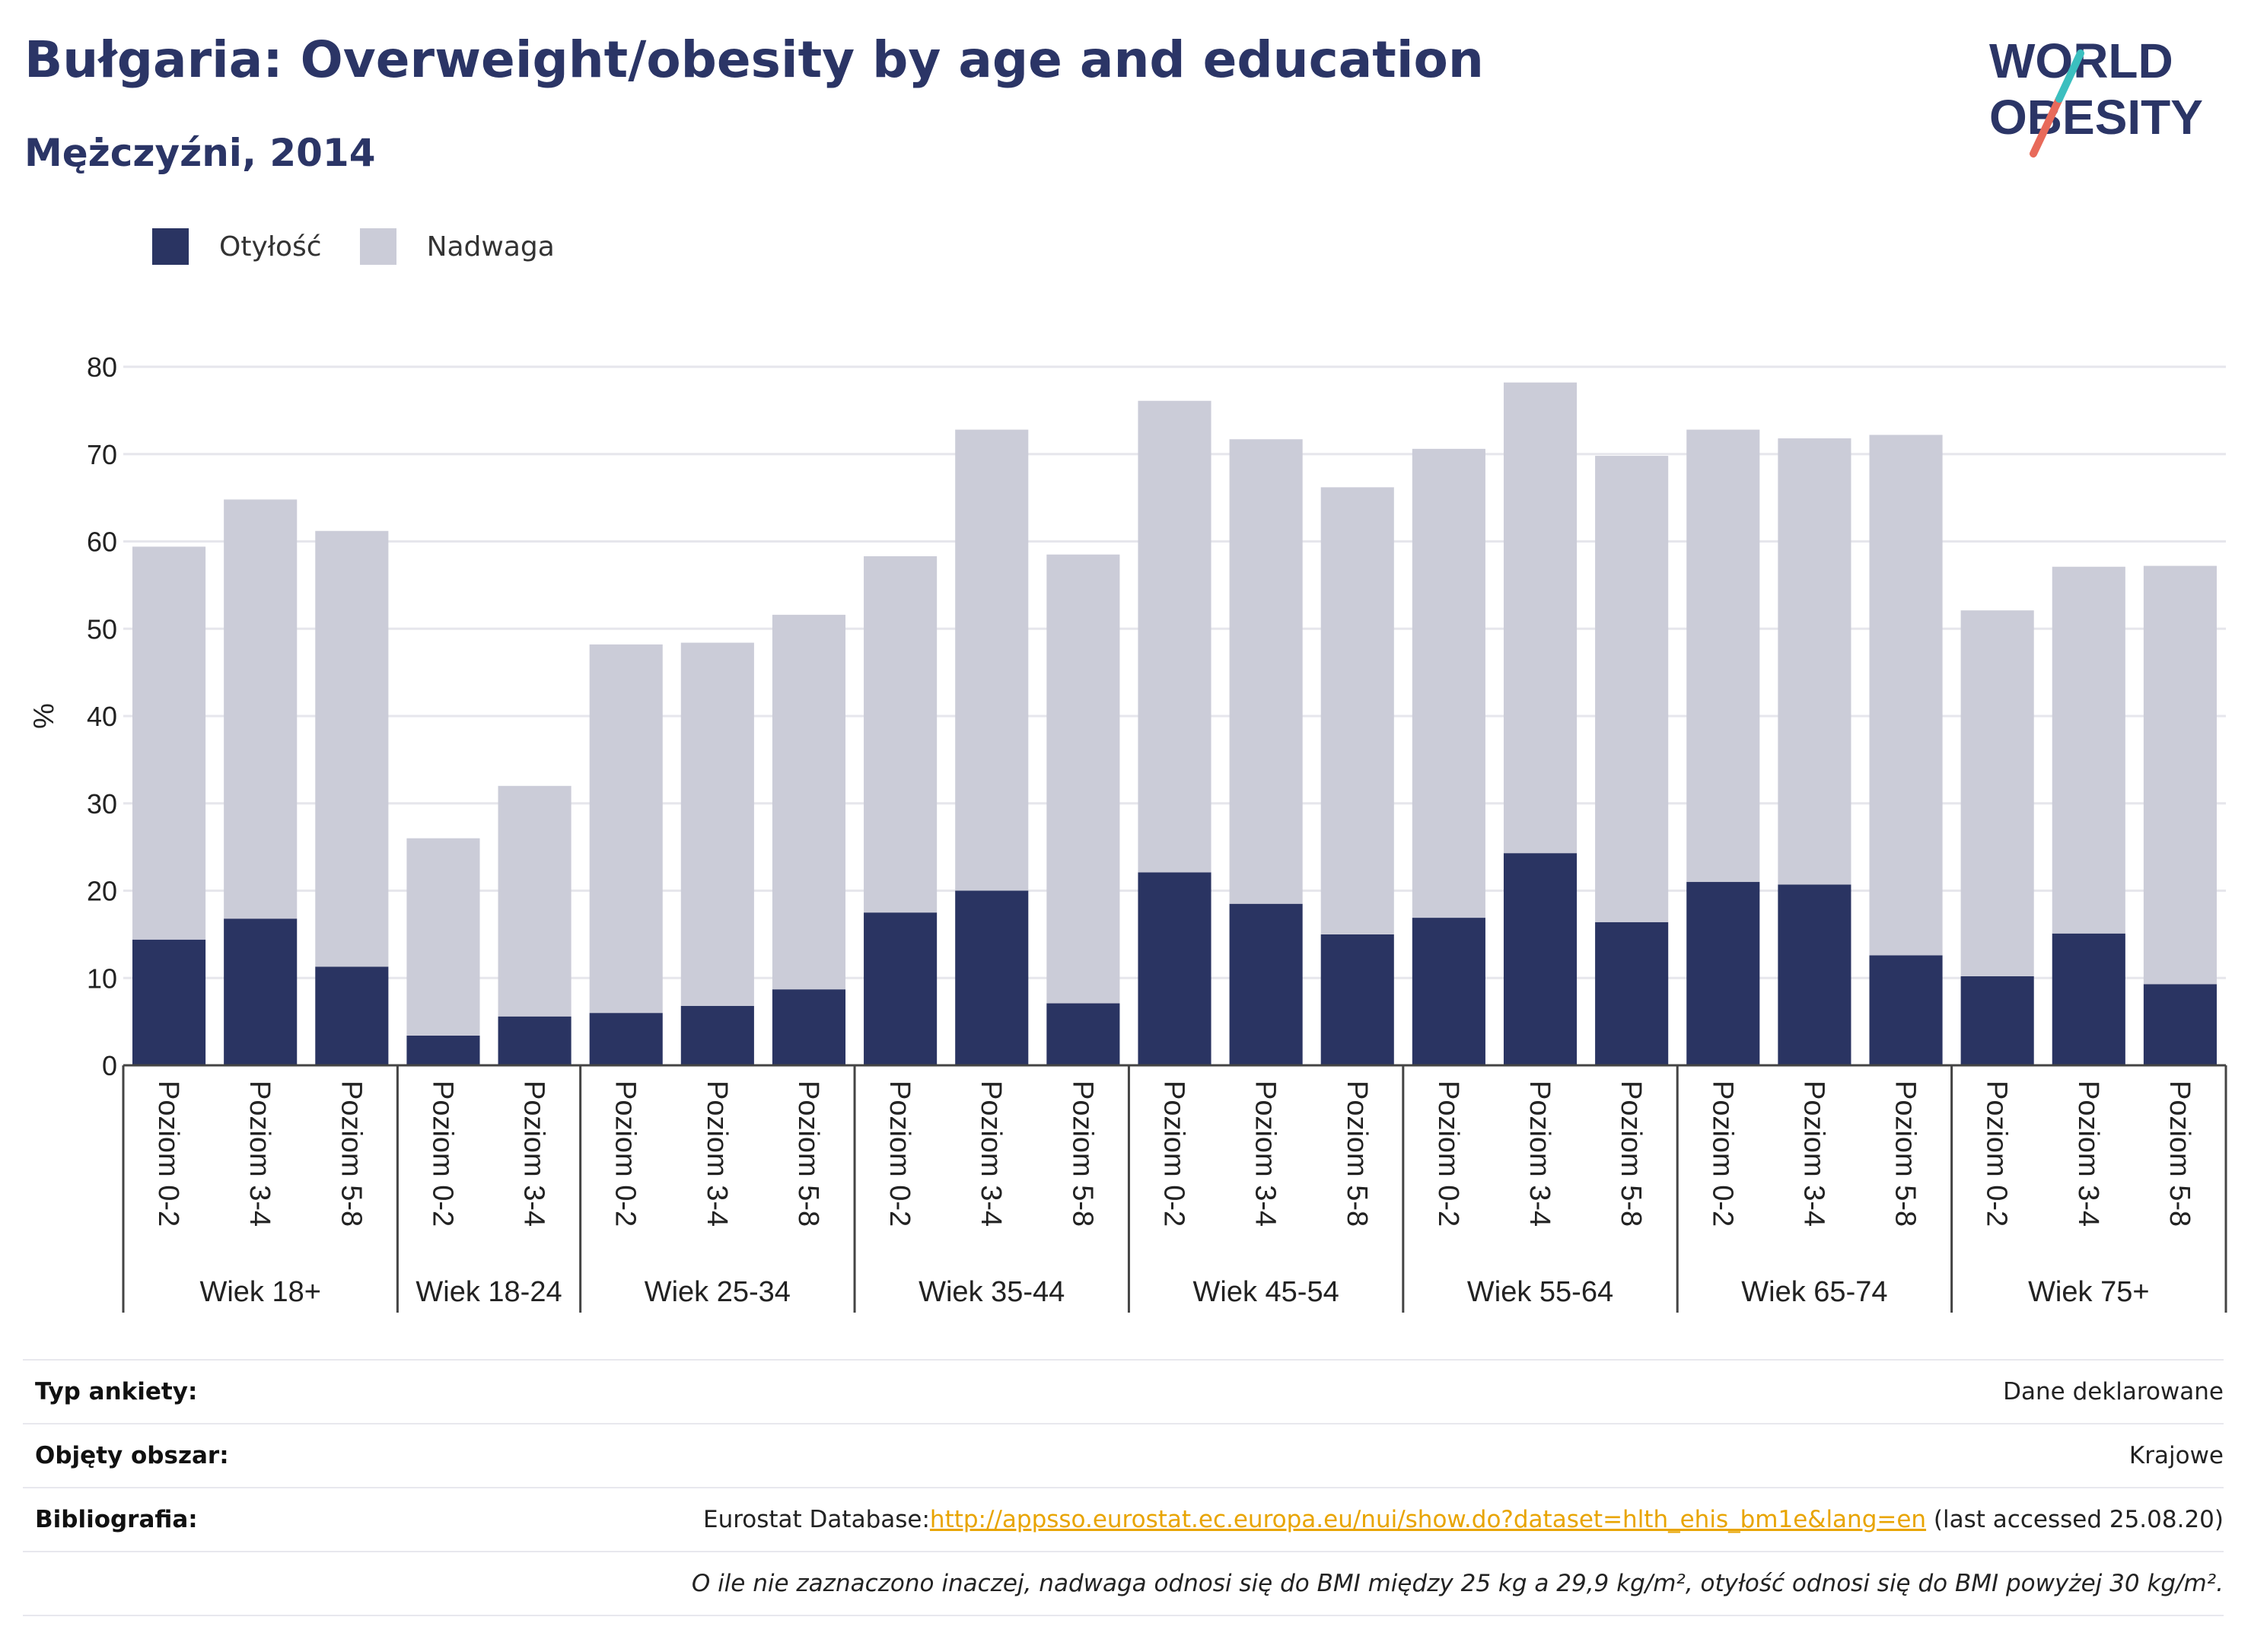  I want to click on y-tick-label: 40, so click(102, 716).